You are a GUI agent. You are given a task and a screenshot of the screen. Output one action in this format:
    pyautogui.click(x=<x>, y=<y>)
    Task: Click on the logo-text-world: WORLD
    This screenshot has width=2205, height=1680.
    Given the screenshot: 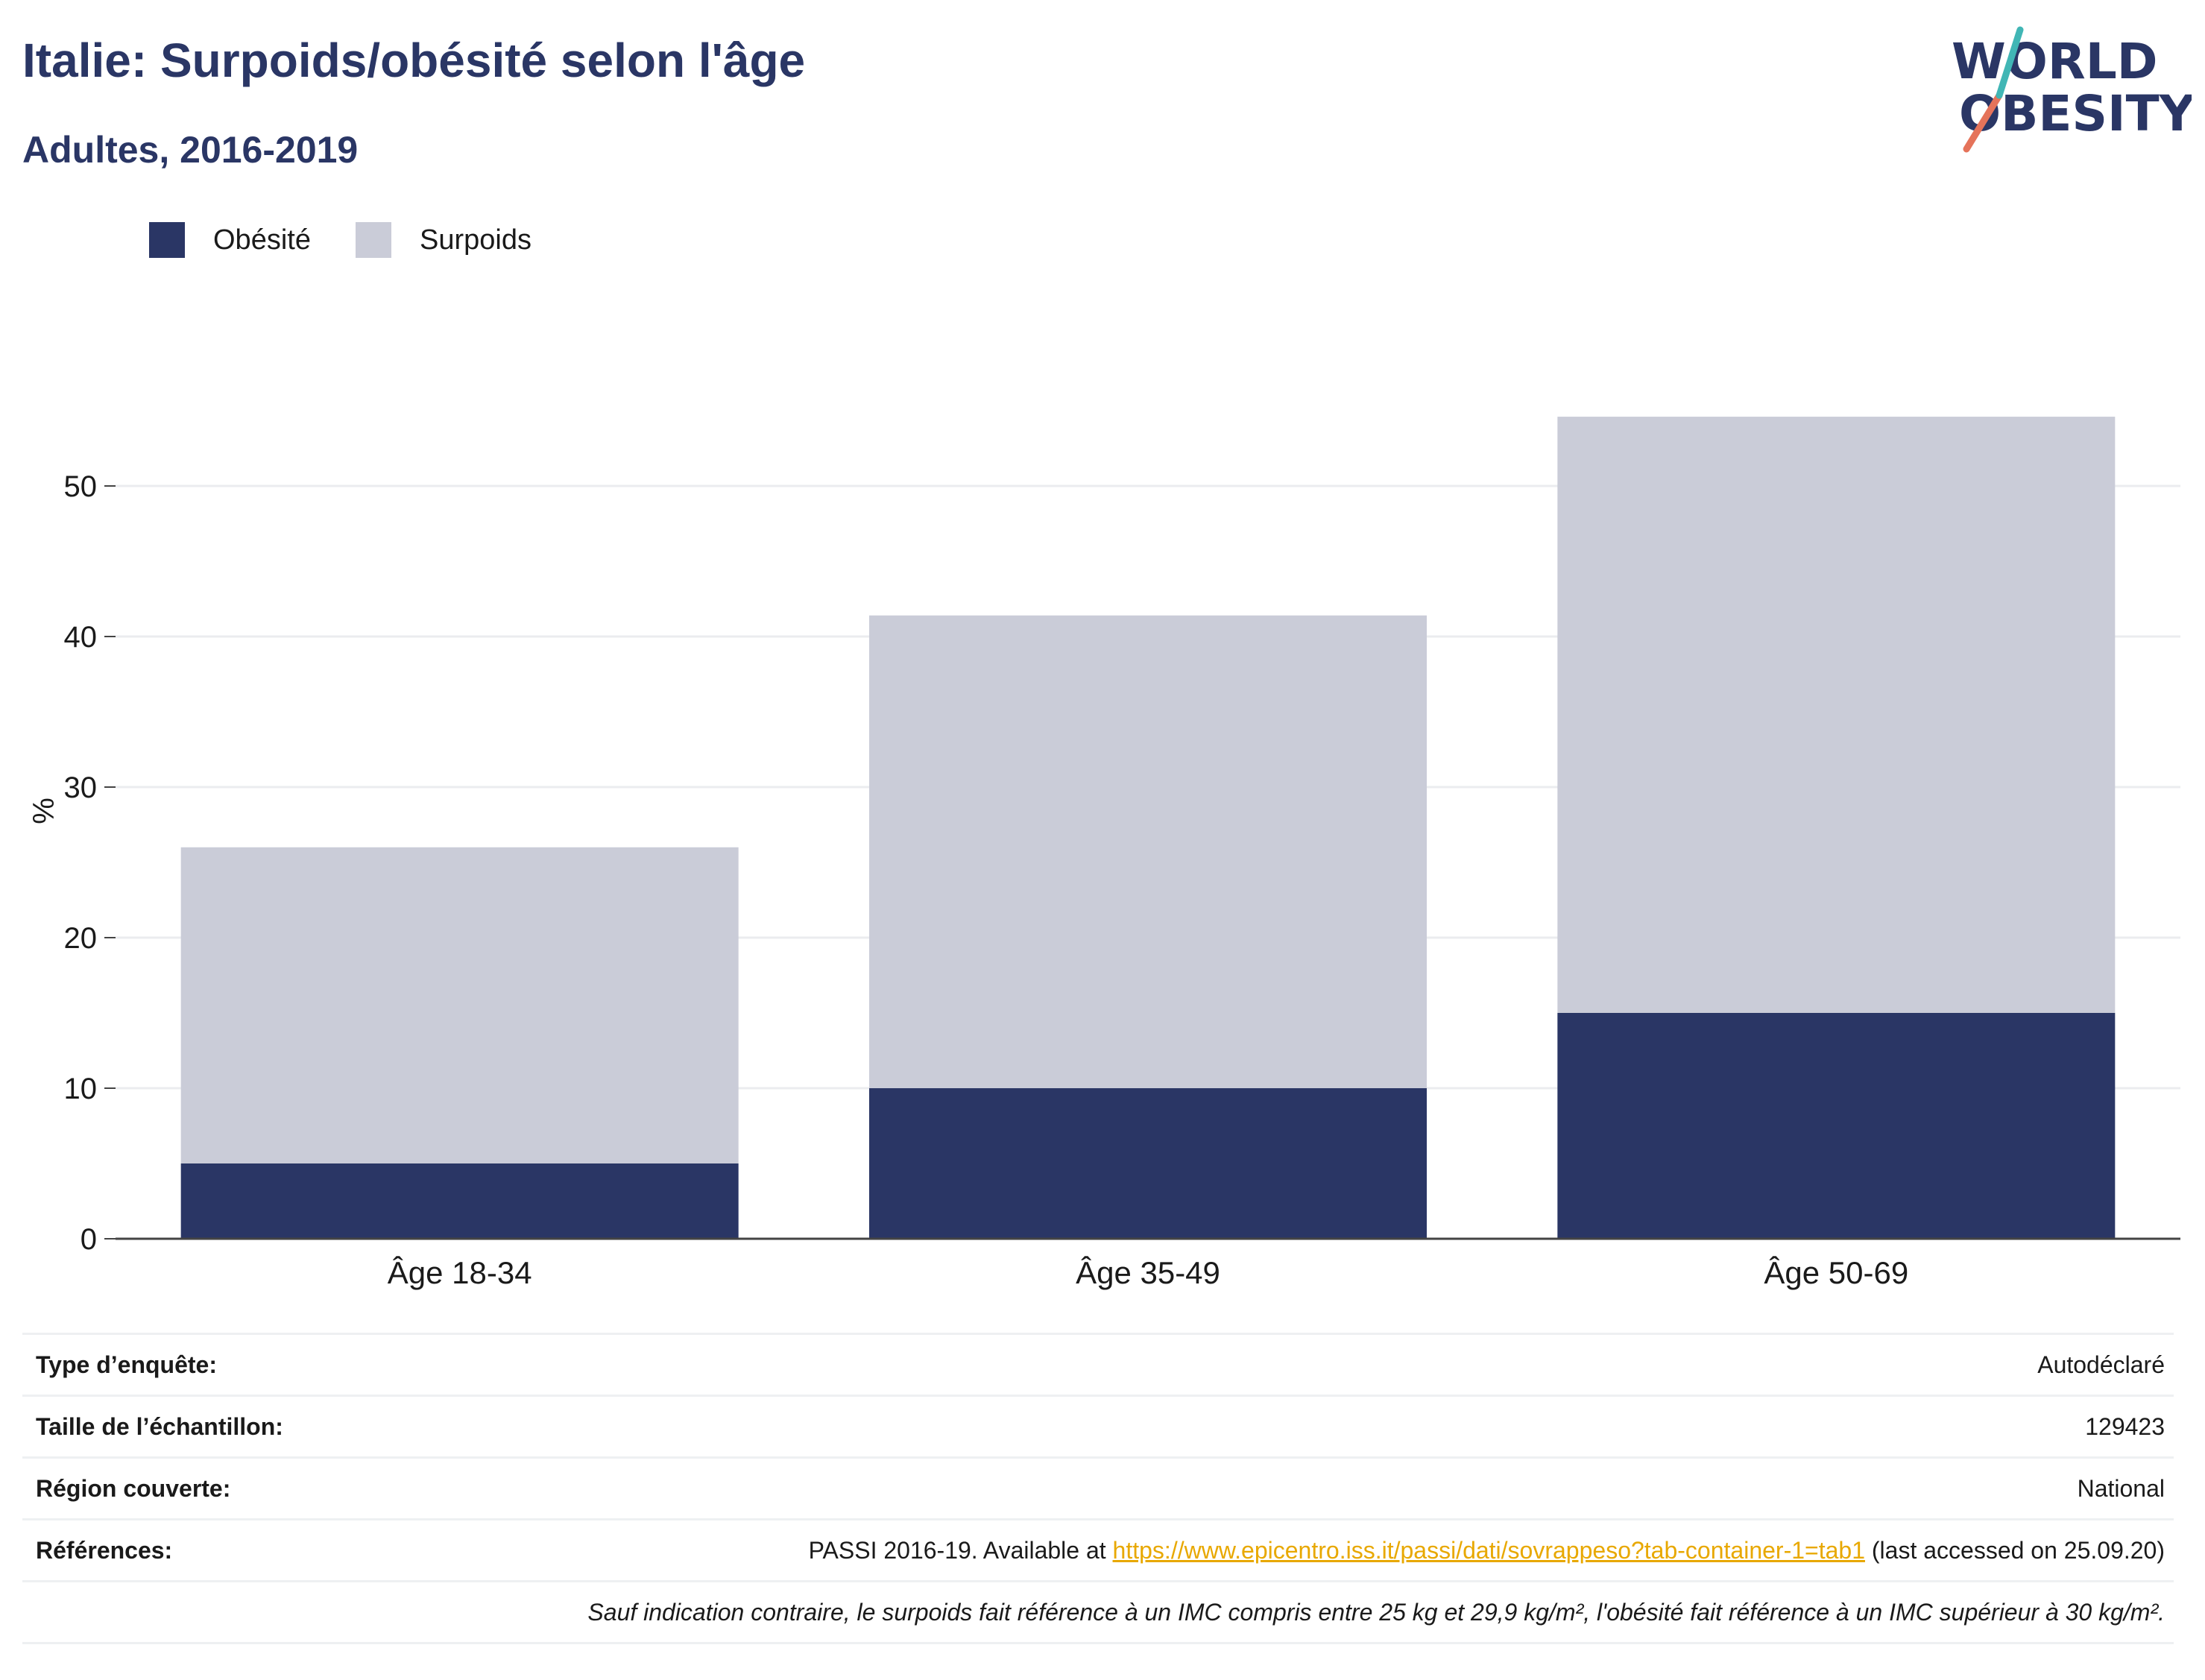 What is the action you would take?
    pyautogui.click(x=2055, y=61)
    